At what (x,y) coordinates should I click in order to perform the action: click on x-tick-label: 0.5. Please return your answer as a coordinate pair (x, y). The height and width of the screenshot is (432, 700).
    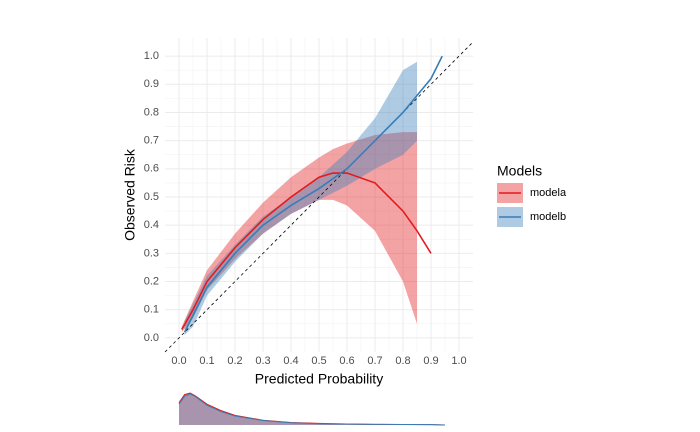
    Looking at the image, I should click on (318, 361).